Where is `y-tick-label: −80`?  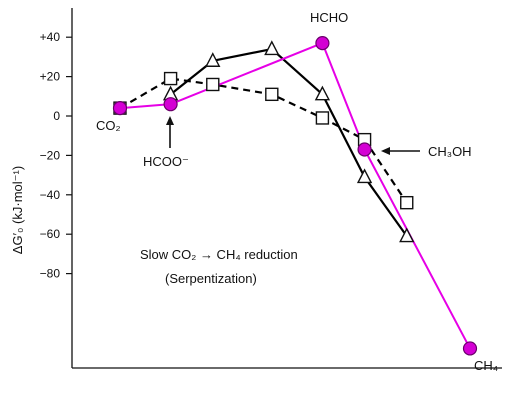
y-tick-label: −80 is located at coordinates (50, 274).